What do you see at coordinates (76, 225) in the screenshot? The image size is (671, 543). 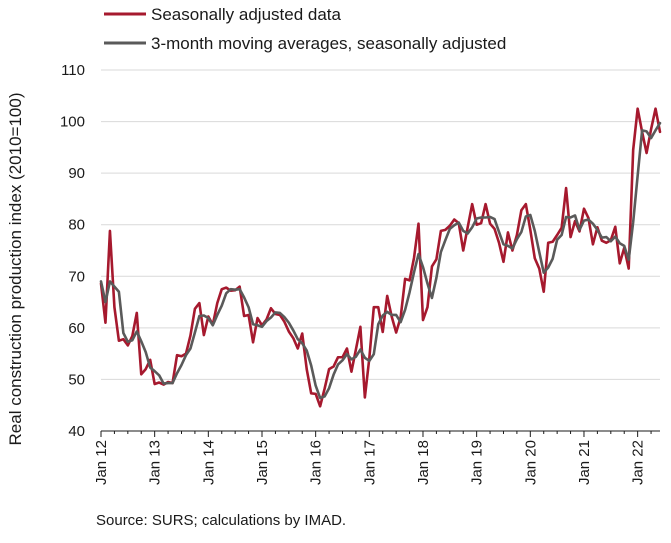 I see `y-tick-label: 80` at bounding box center [76, 225].